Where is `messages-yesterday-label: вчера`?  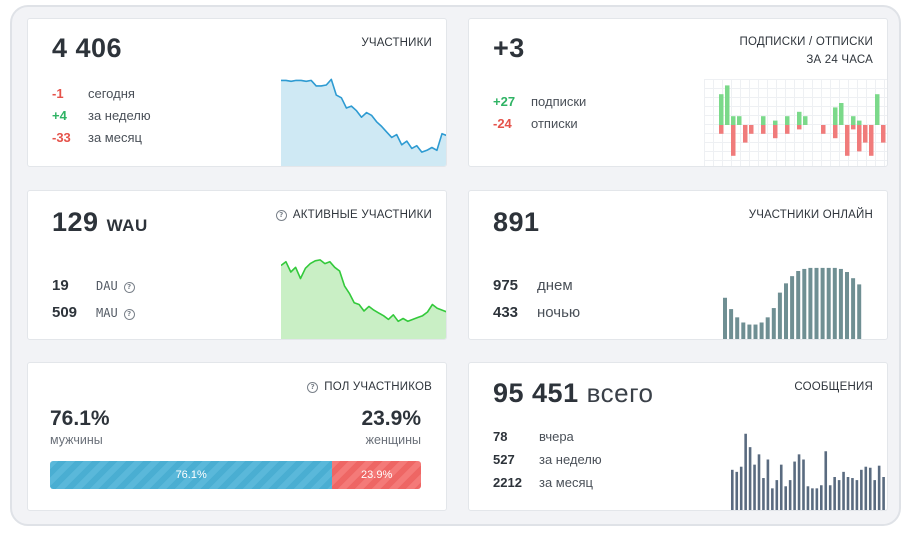
messages-yesterday-label: вчера is located at coordinates (556, 436).